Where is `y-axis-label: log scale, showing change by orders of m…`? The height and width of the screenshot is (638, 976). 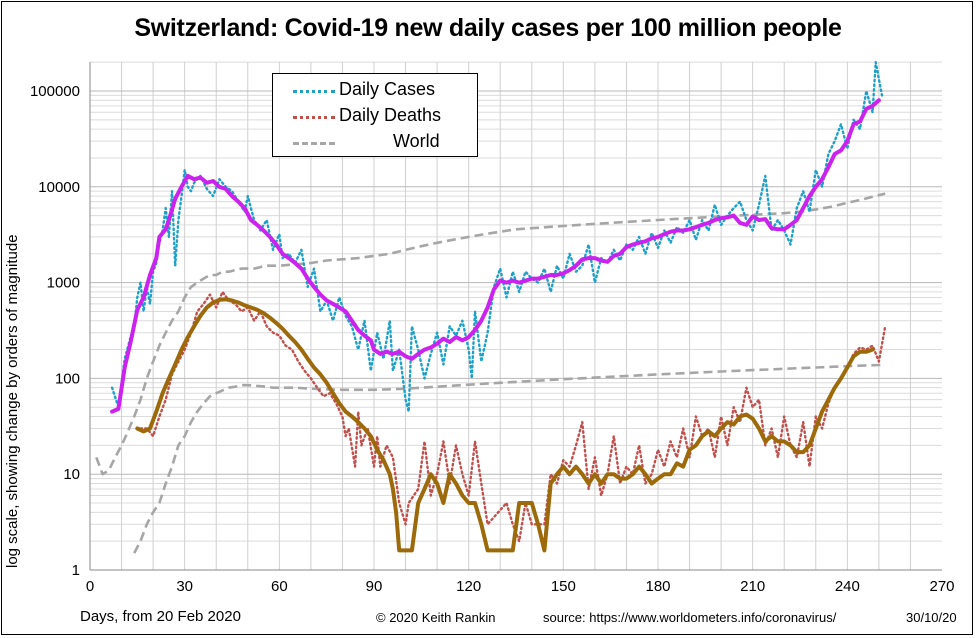
y-axis-label: log scale, showing change by orders of m… is located at coordinates (12, 401).